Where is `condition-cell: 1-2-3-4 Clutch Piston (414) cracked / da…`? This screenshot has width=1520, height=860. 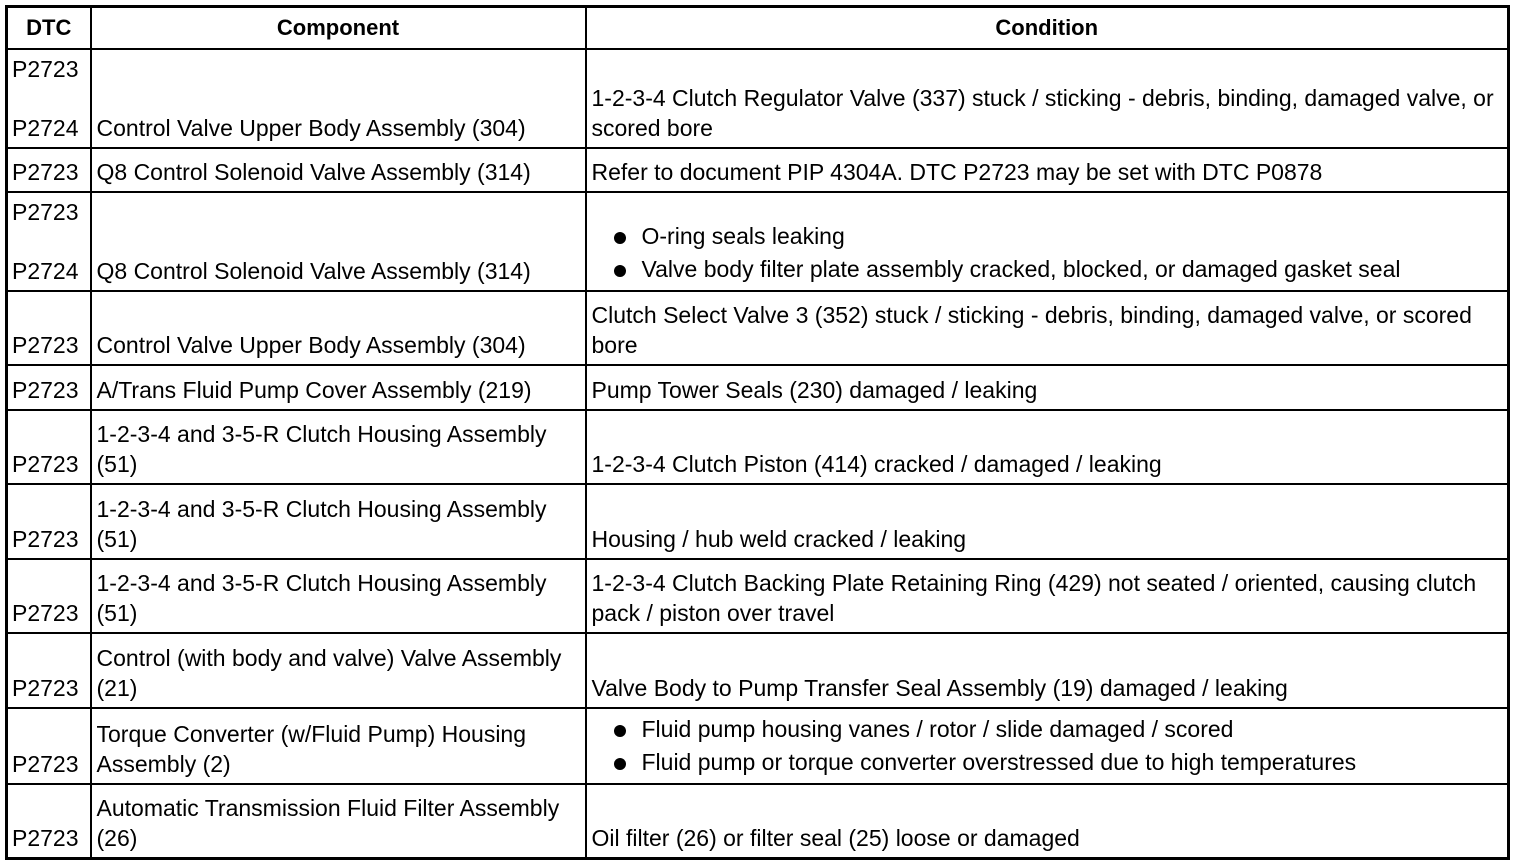 condition-cell: 1-2-3-4 Clutch Piston (414) cracked / da… is located at coordinates (1047, 447).